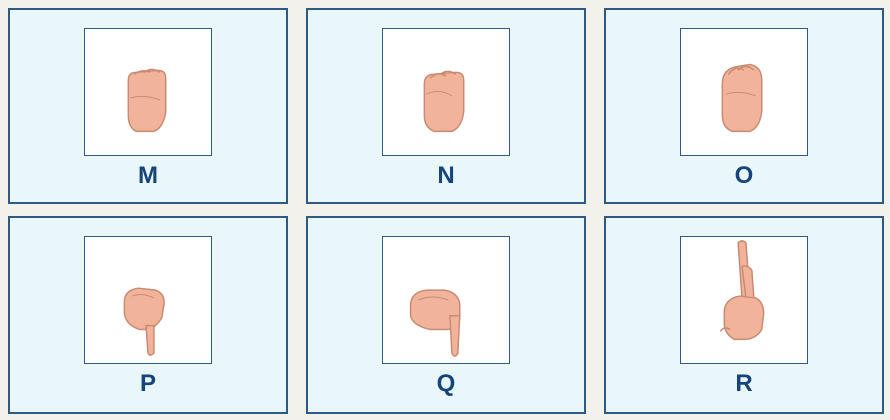 The height and width of the screenshot is (420, 890). I want to click on sign-card-o: O, so click(744, 106).